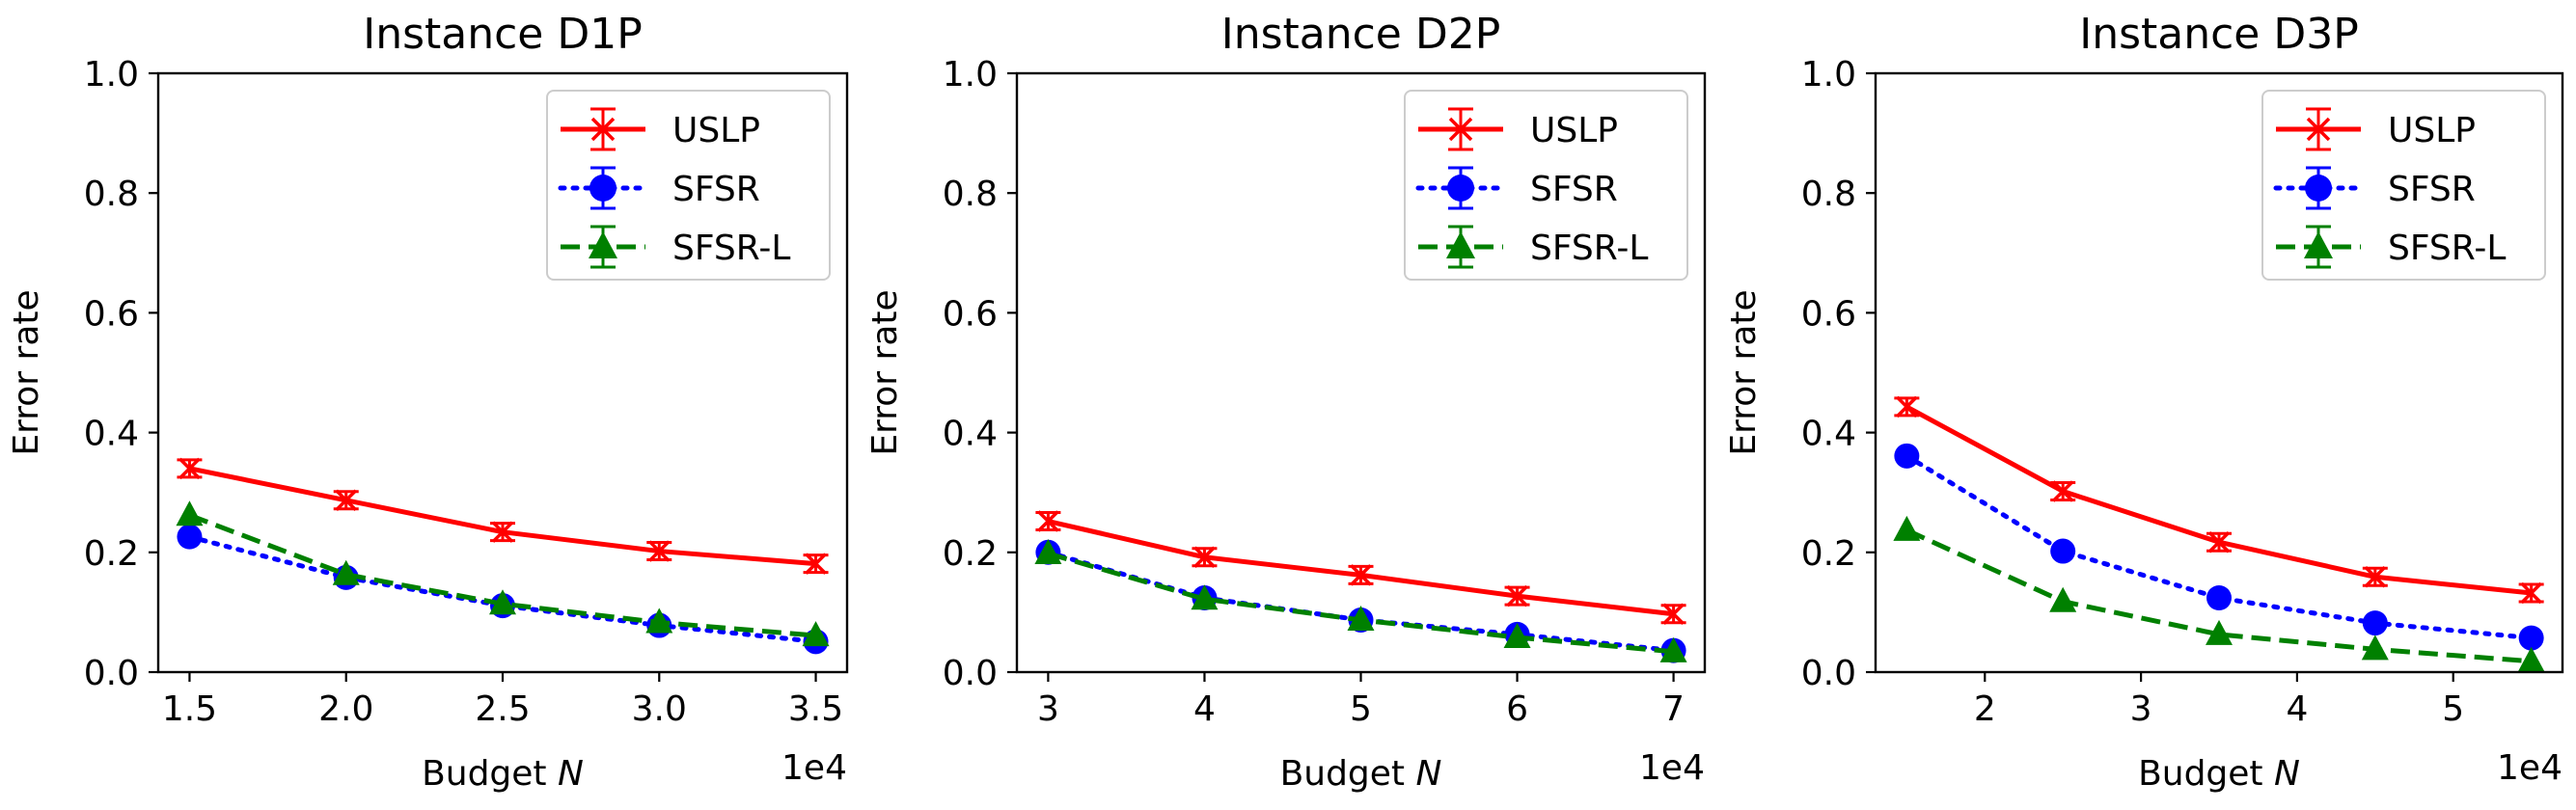 Image resolution: width=2576 pixels, height=810 pixels. What do you see at coordinates (189, 709) in the screenshot?
I see `x-tick-label: 1.5` at bounding box center [189, 709].